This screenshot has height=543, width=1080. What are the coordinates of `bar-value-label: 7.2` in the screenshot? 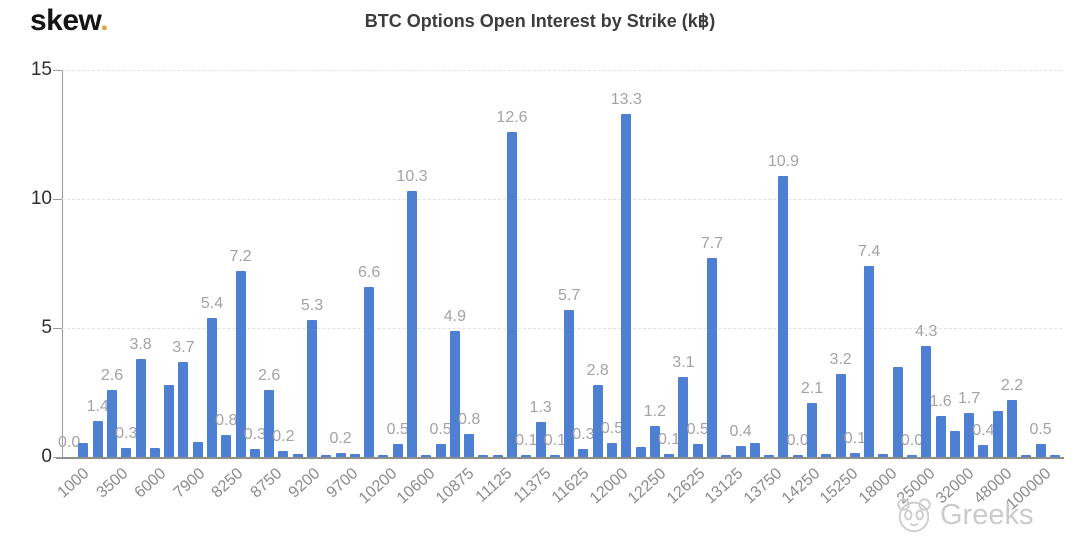 It's located at (240, 256).